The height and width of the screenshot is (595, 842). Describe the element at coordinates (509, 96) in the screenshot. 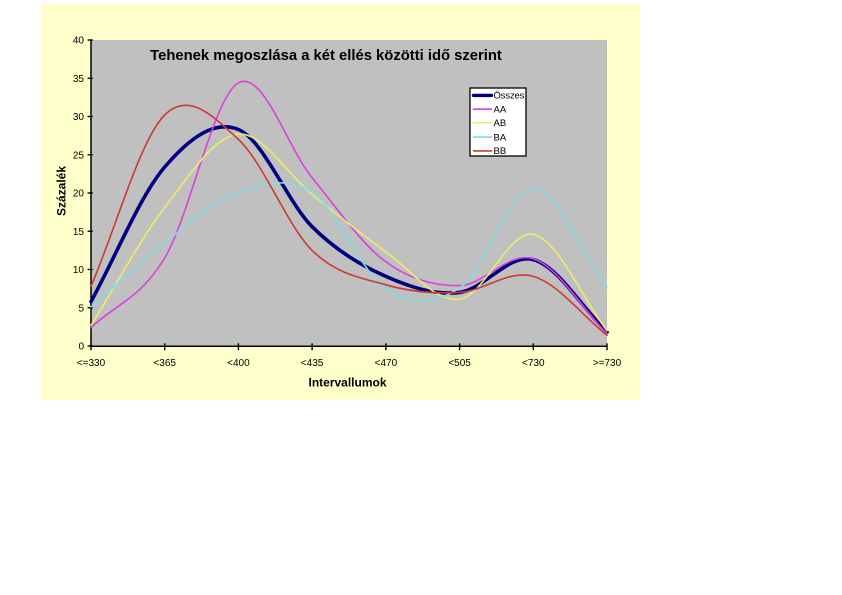

I see `svg-text: Összes` at that location.